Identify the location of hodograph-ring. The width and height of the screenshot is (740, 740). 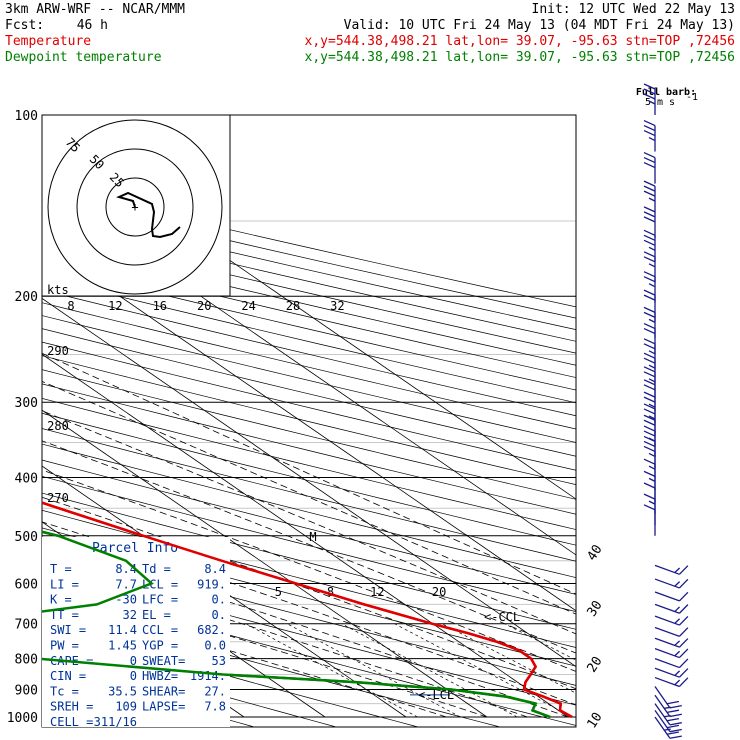
(135, 207).